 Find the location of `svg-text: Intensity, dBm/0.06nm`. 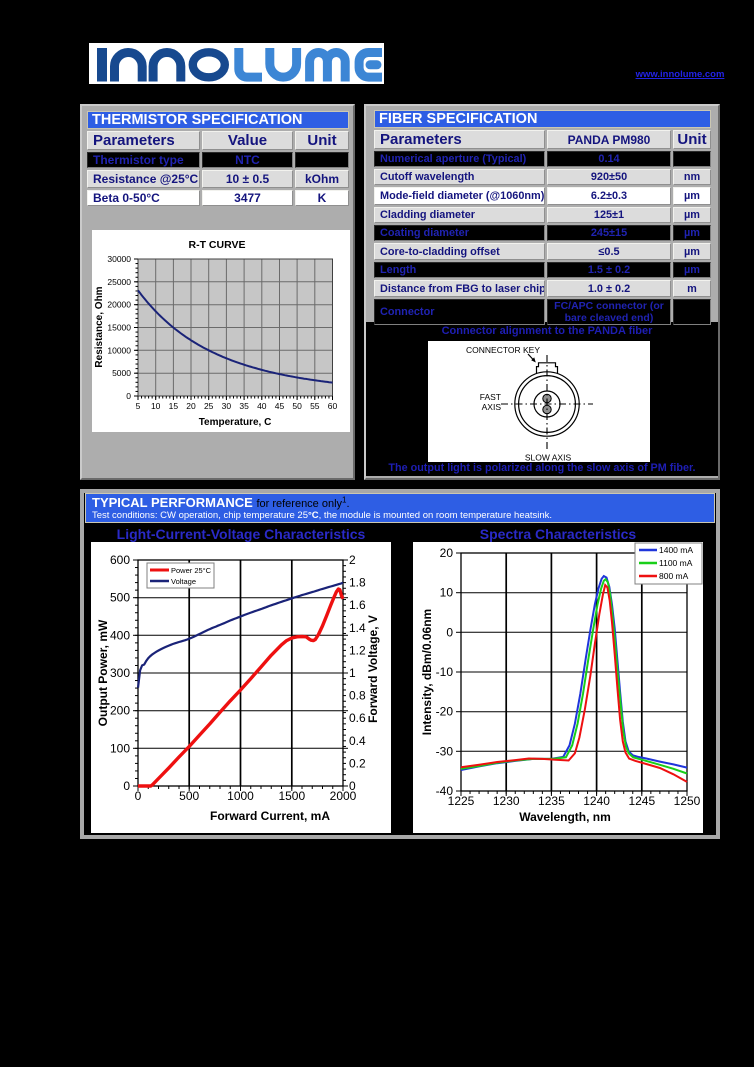

svg-text: Intensity, dBm/0.06nm is located at coordinates (427, 672).